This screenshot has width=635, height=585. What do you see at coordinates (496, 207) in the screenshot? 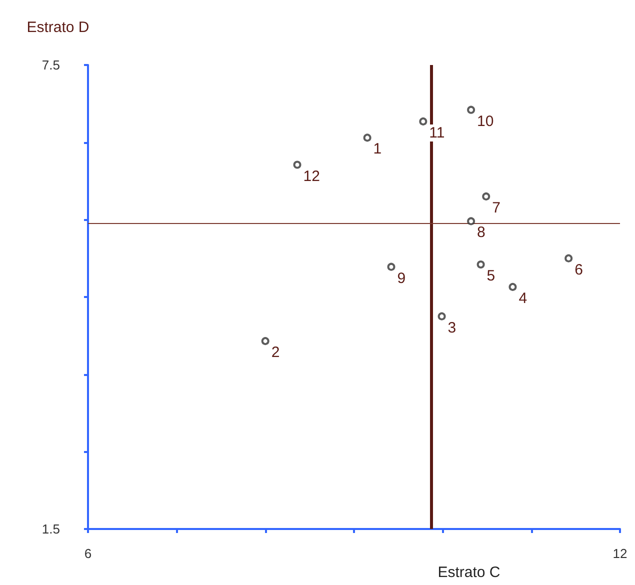
I see `annotation: 7` at bounding box center [496, 207].